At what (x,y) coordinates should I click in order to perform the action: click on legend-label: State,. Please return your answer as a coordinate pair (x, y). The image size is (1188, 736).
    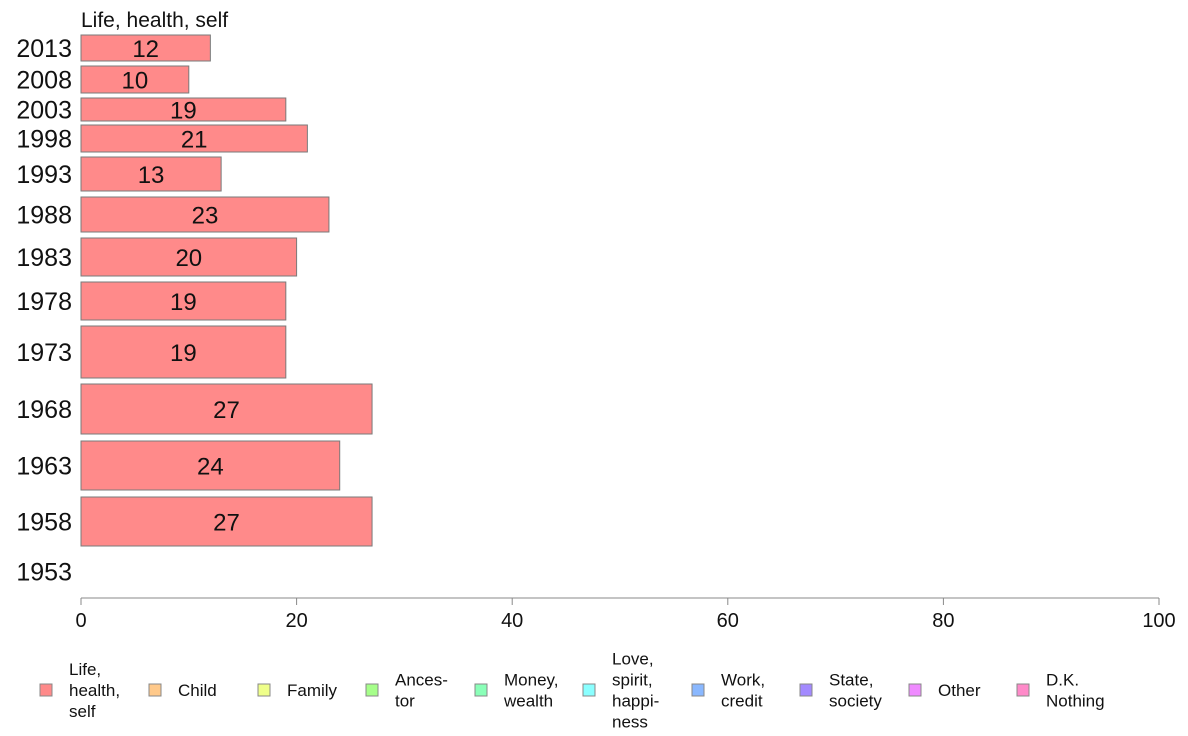
    Looking at the image, I should click on (851, 680).